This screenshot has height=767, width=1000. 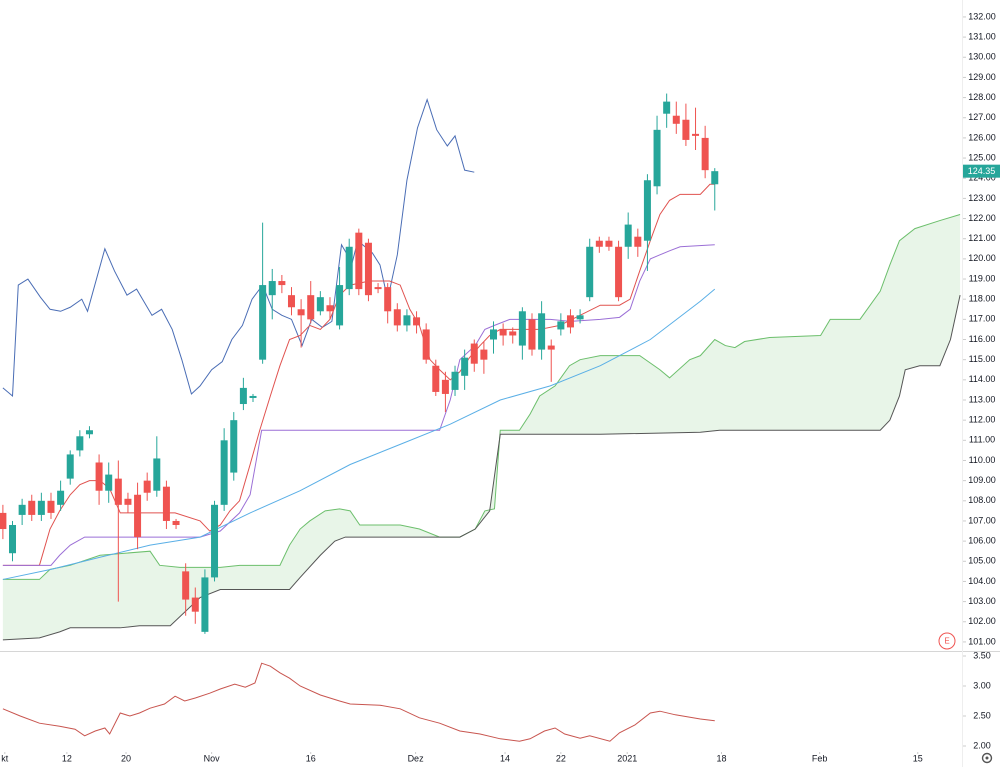 What do you see at coordinates (982, 621) in the screenshot?
I see `y-tick-label: 102.00` at bounding box center [982, 621].